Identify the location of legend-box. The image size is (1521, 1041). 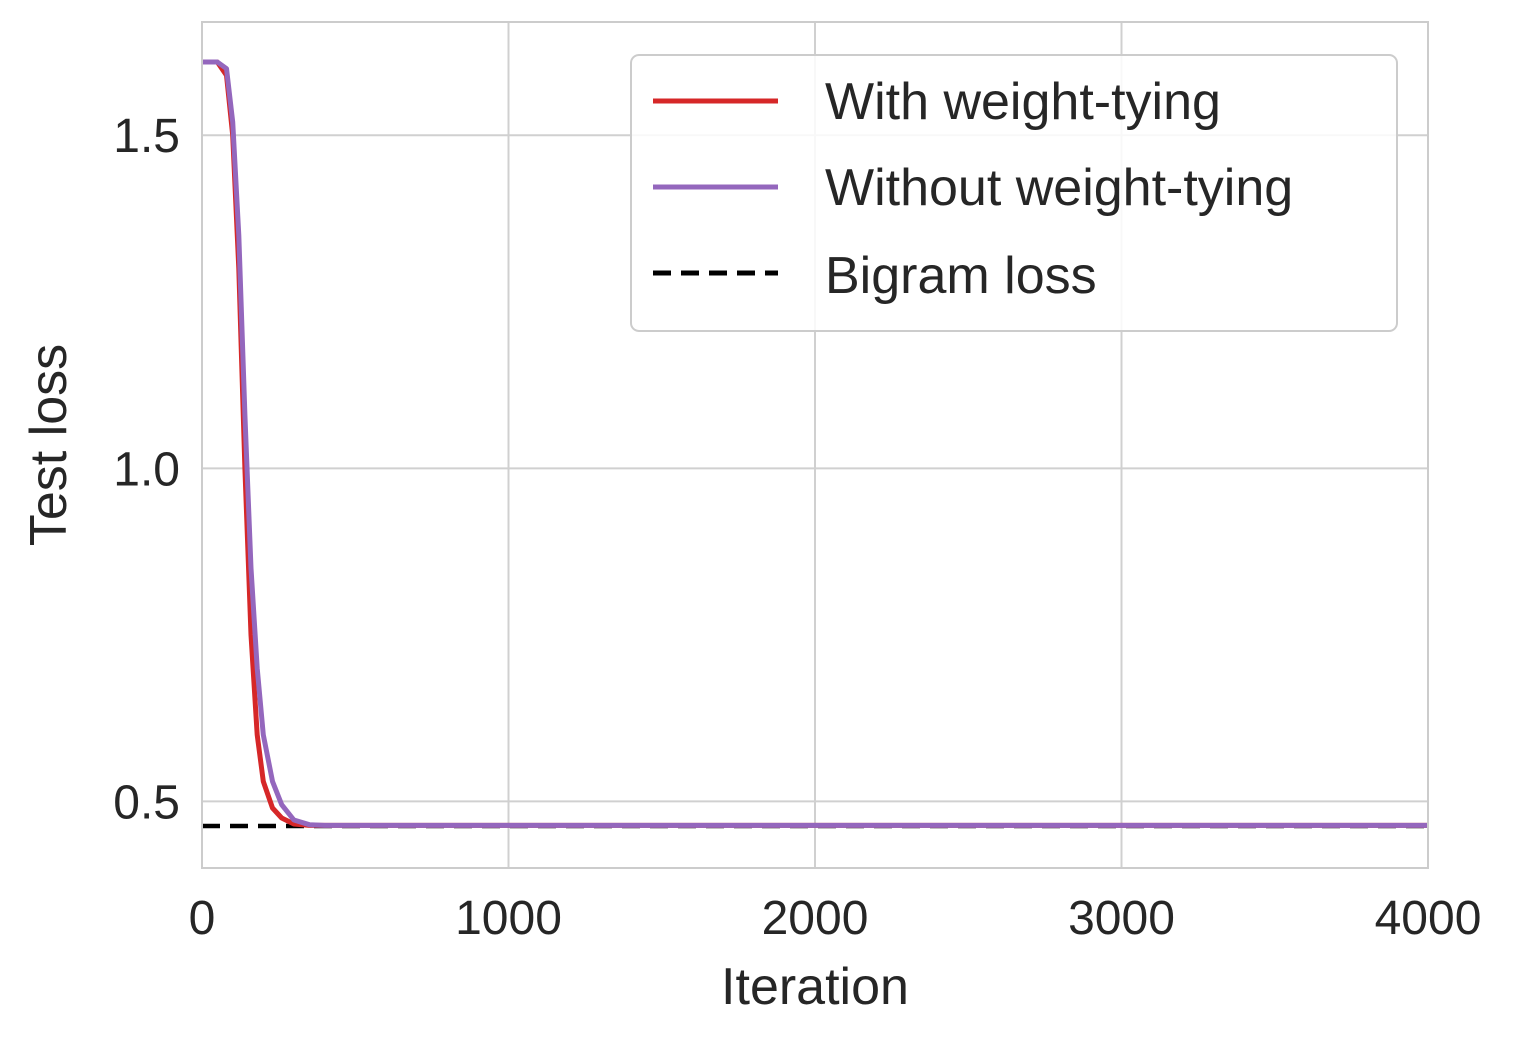
(1014, 193).